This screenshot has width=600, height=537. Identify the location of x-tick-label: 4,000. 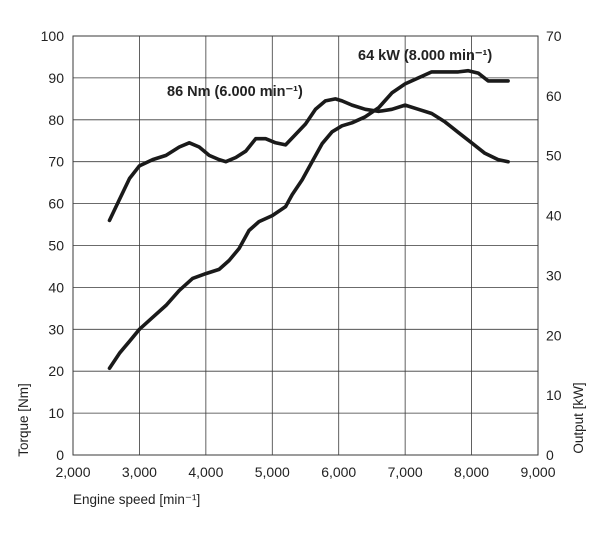
(205, 472).